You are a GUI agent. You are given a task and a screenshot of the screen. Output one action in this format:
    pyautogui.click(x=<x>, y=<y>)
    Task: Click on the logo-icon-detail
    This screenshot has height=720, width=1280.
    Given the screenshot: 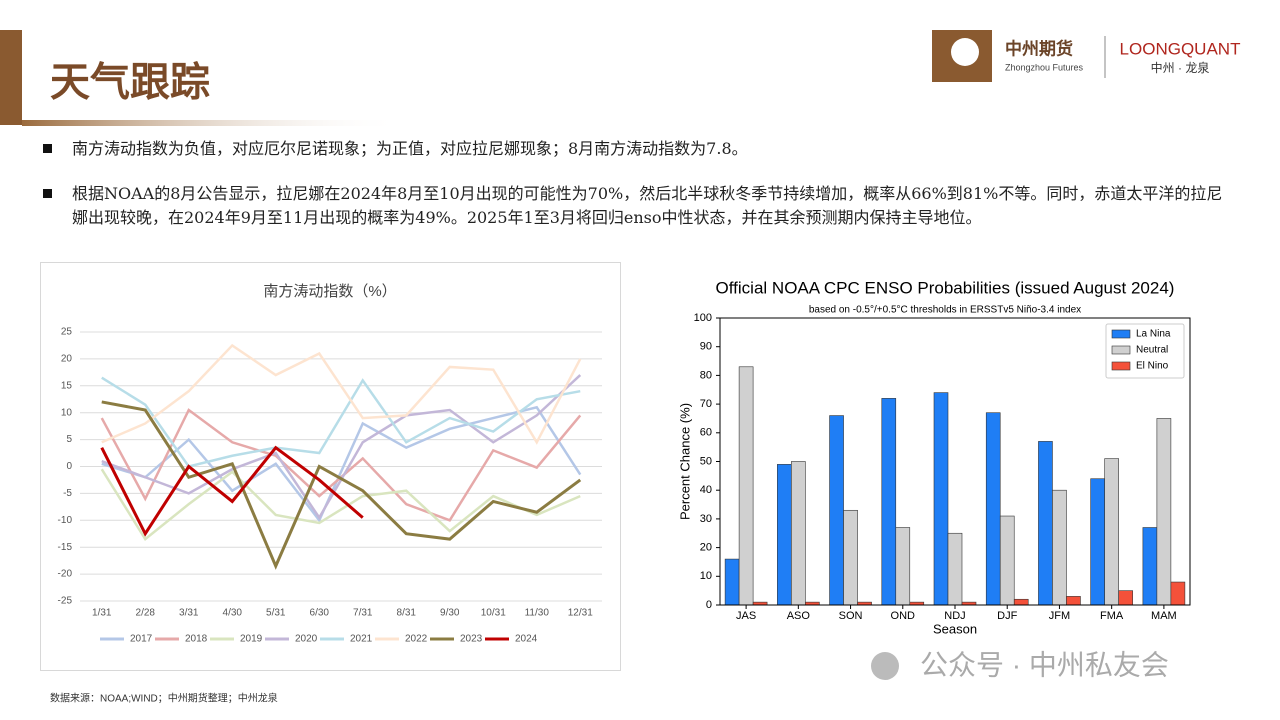 What is the action you would take?
    pyautogui.click(x=965, y=52)
    